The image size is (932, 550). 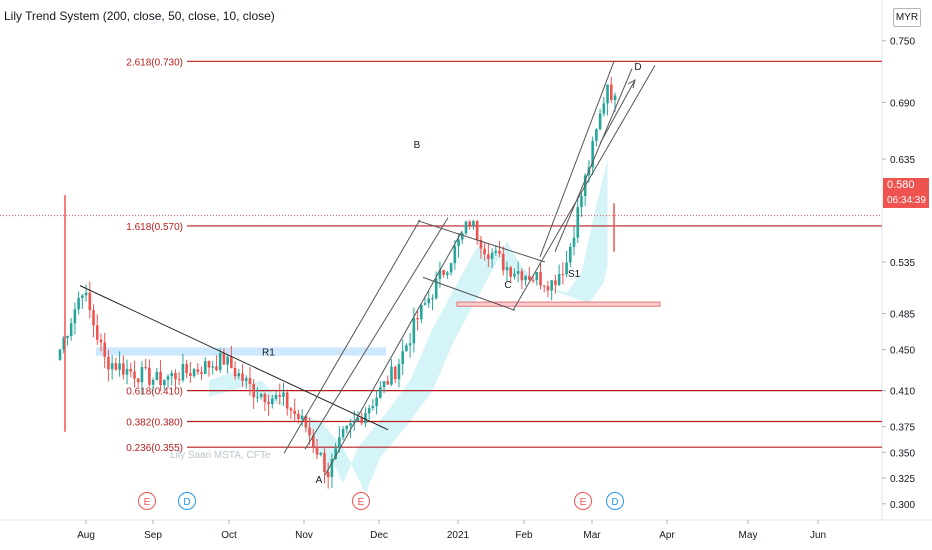 I want to click on currency-badge: MYR, so click(x=907, y=17).